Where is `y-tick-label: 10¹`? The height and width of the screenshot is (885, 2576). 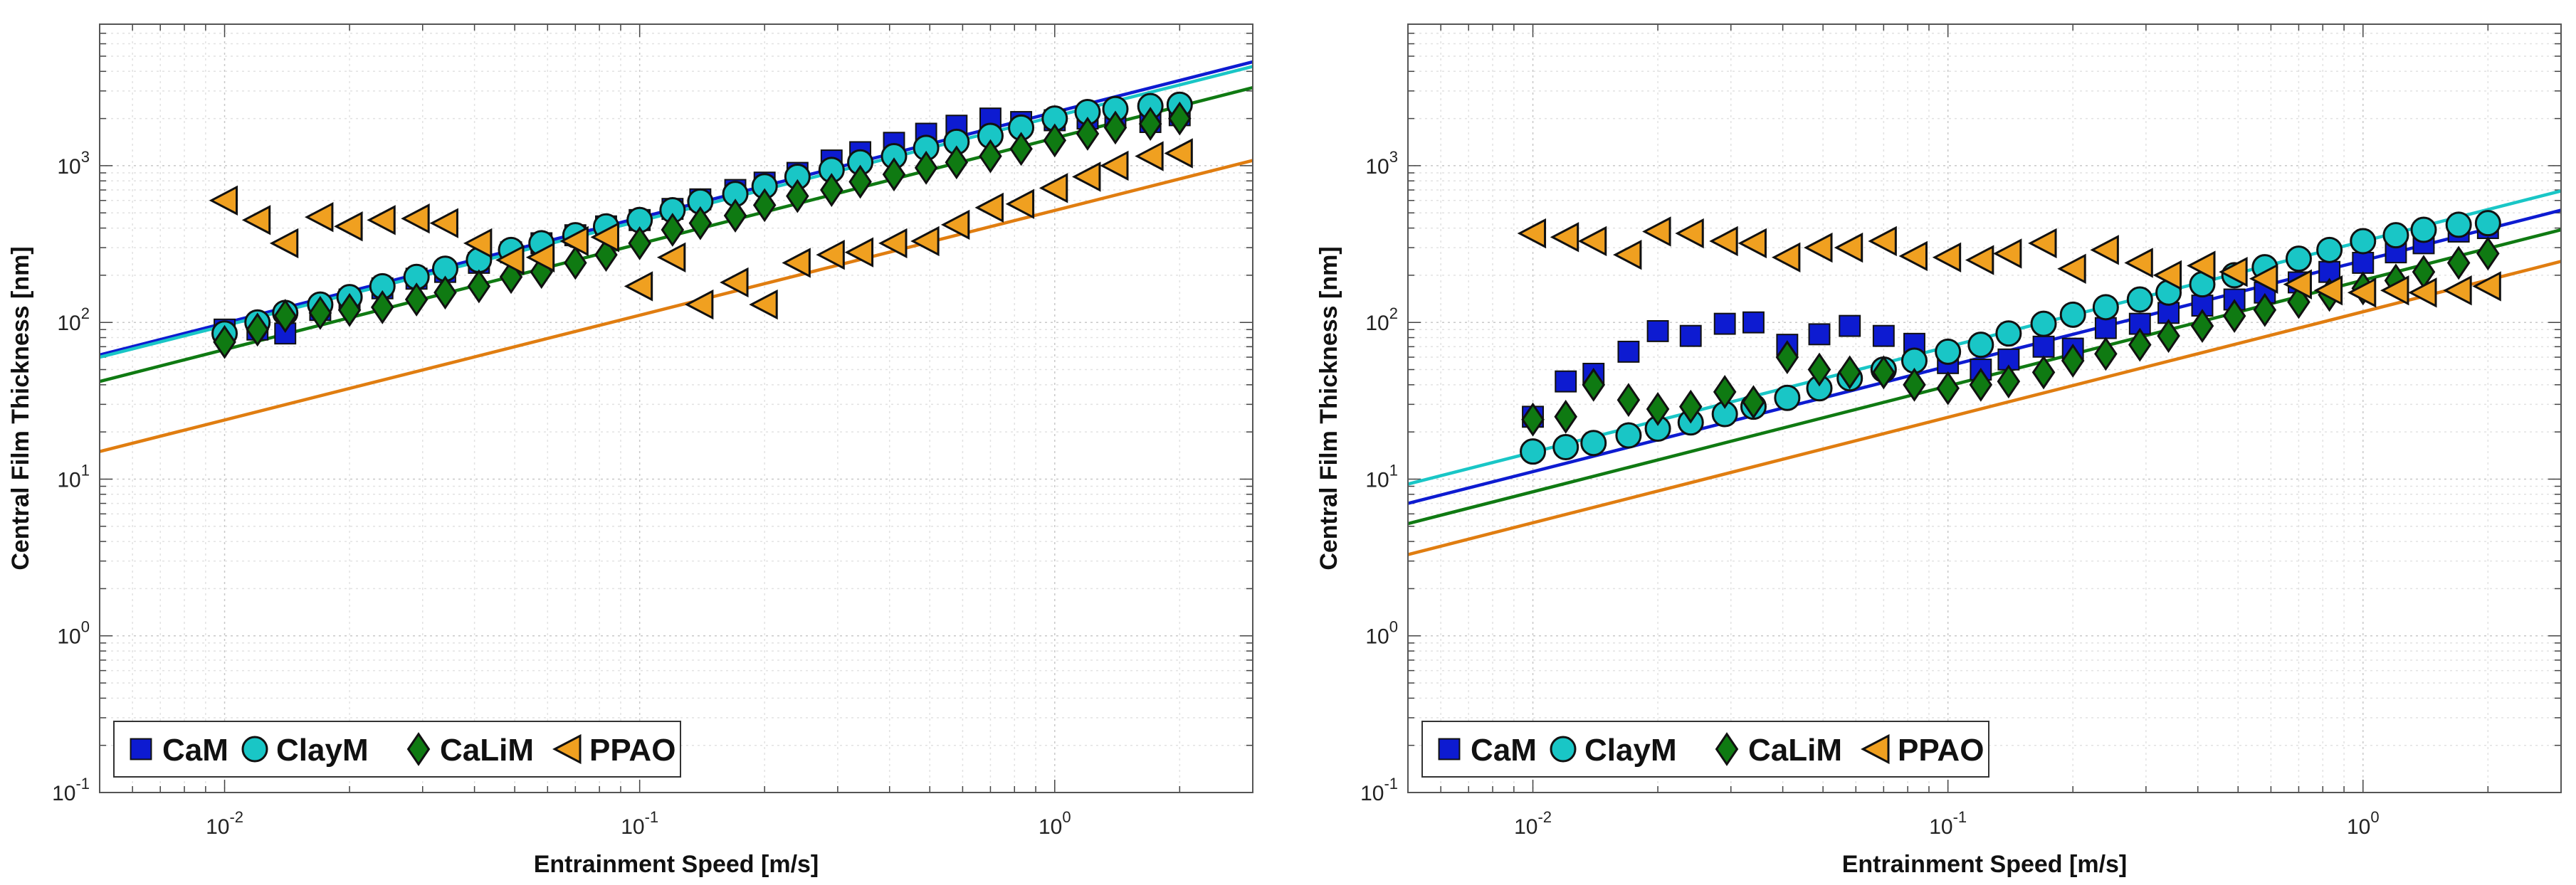 y-tick-label: 10¹ is located at coordinates (1381, 476).